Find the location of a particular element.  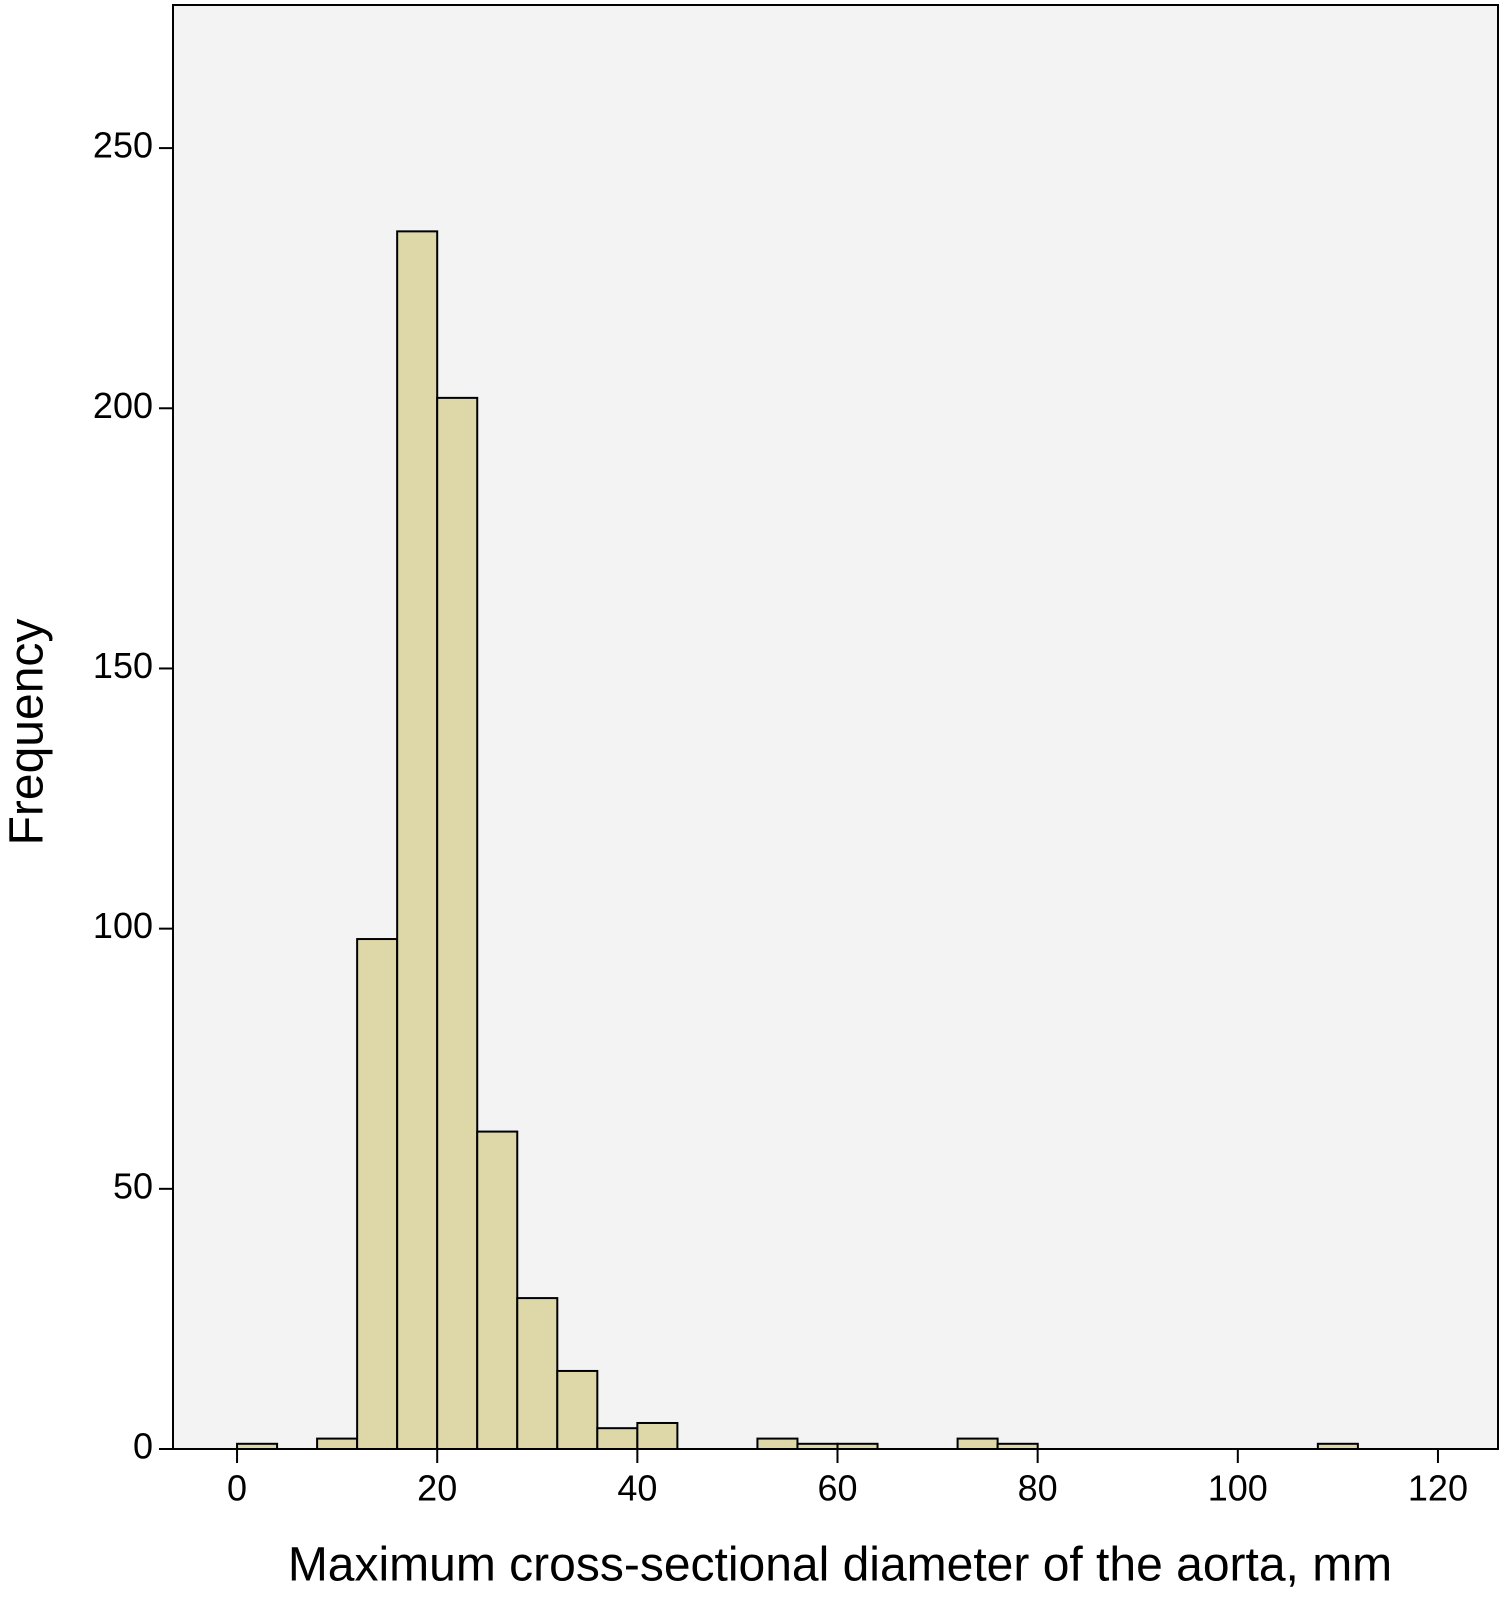

y-tick-label: 50 is located at coordinates (133, 1185).